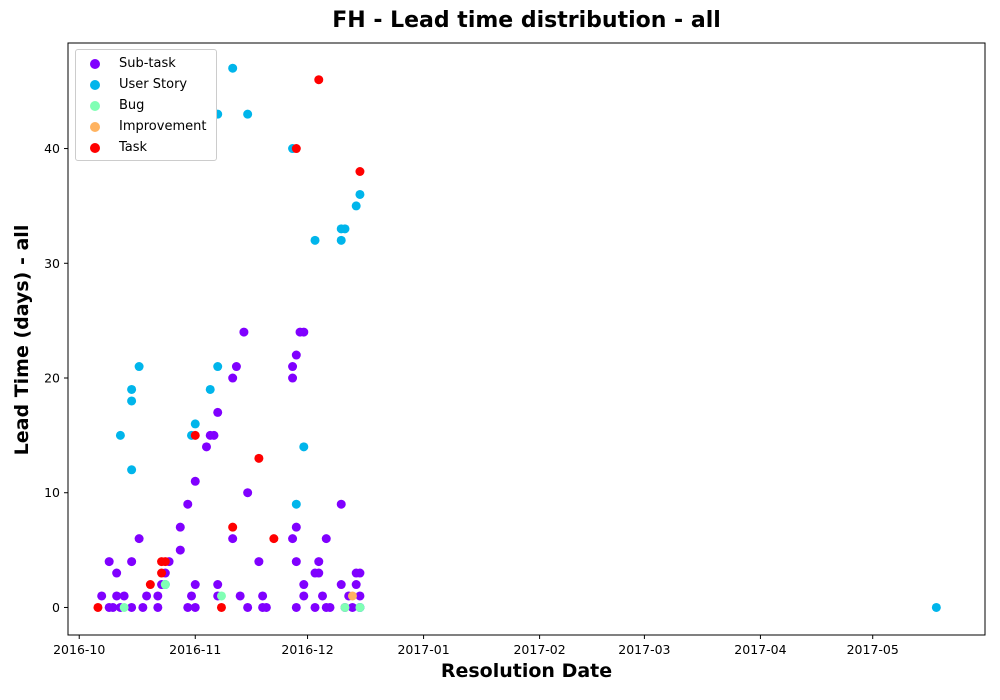 The image size is (1000, 700). What do you see at coordinates (79, 649) in the screenshot?
I see `x-tick-label: 2016-10` at bounding box center [79, 649].